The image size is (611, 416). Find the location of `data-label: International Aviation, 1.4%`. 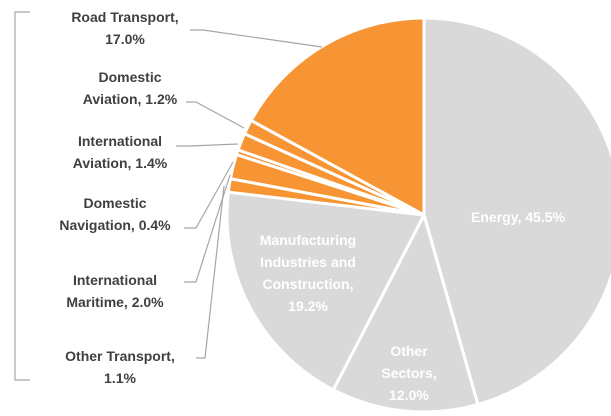

data-label: International Aviation, 1.4% is located at coordinates (120, 152).